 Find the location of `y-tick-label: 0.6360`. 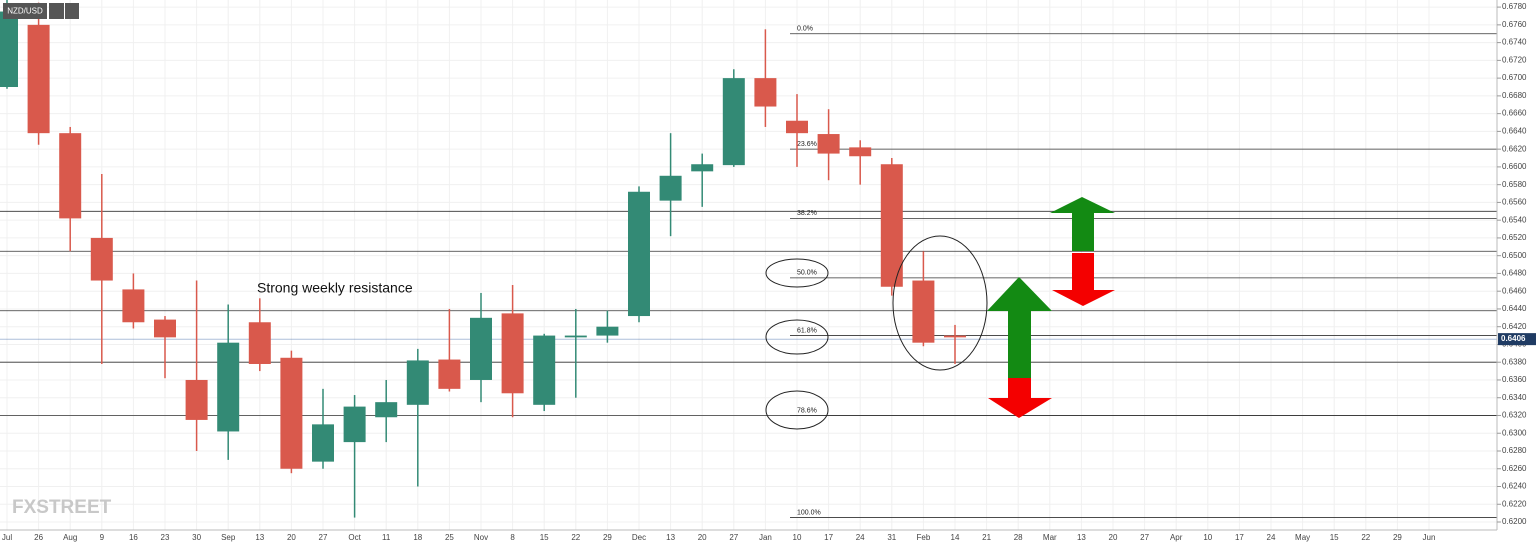

y-tick-label: 0.6360 is located at coordinates (1514, 379).